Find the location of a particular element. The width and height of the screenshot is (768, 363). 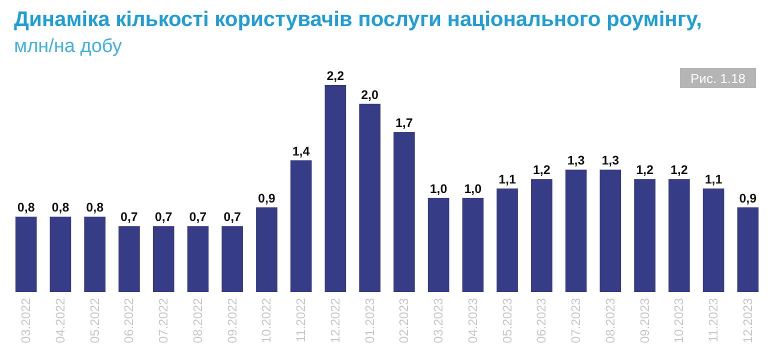

annotation: Рис. 1.18 is located at coordinates (718, 78).